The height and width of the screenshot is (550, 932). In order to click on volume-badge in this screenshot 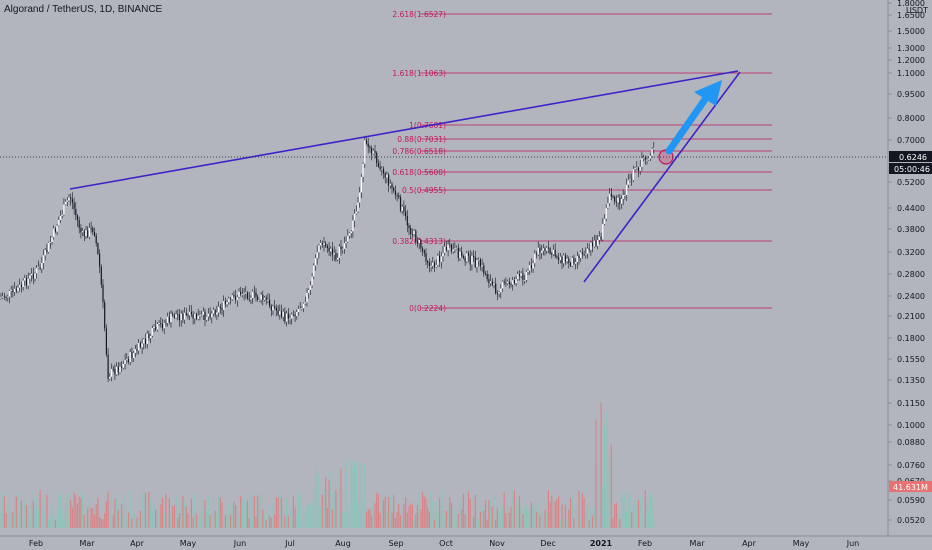, I will do `click(910, 486)`.